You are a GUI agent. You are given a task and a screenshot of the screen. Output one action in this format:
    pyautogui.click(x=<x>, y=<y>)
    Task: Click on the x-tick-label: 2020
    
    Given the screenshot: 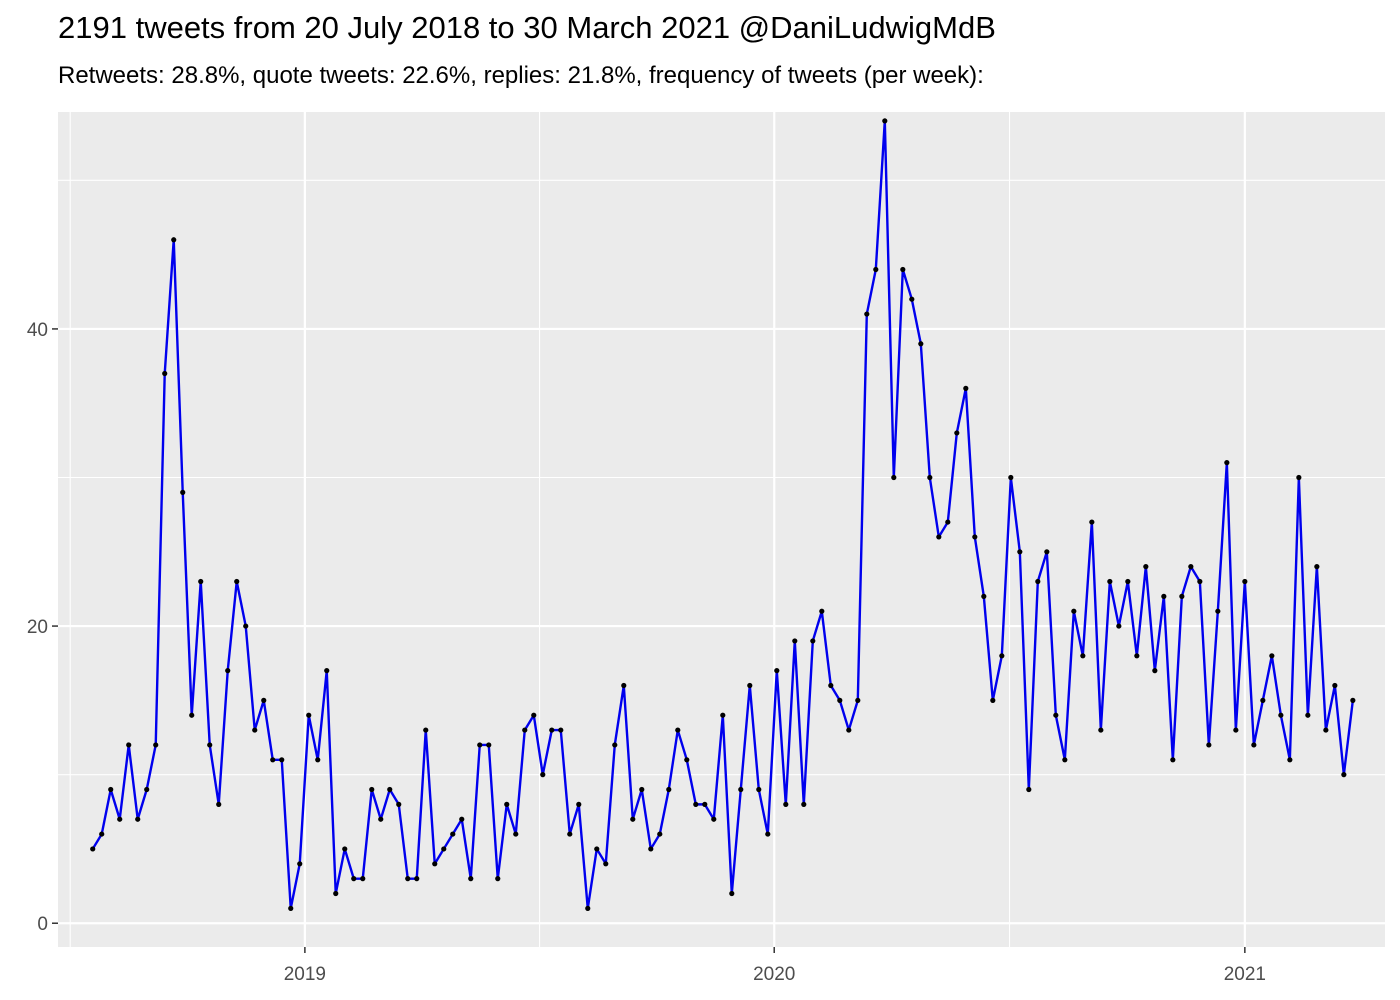 What is the action you would take?
    pyautogui.click(x=774, y=974)
    